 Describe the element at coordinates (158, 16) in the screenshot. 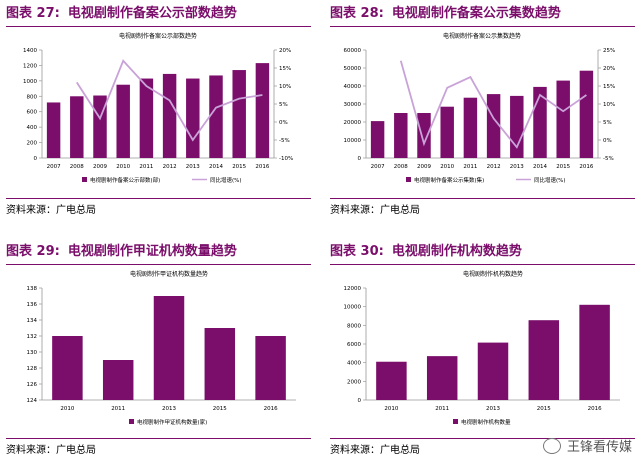

I see `figure-heading: 图表 27: 电视剧制作备案公示部数趋势` at that location.